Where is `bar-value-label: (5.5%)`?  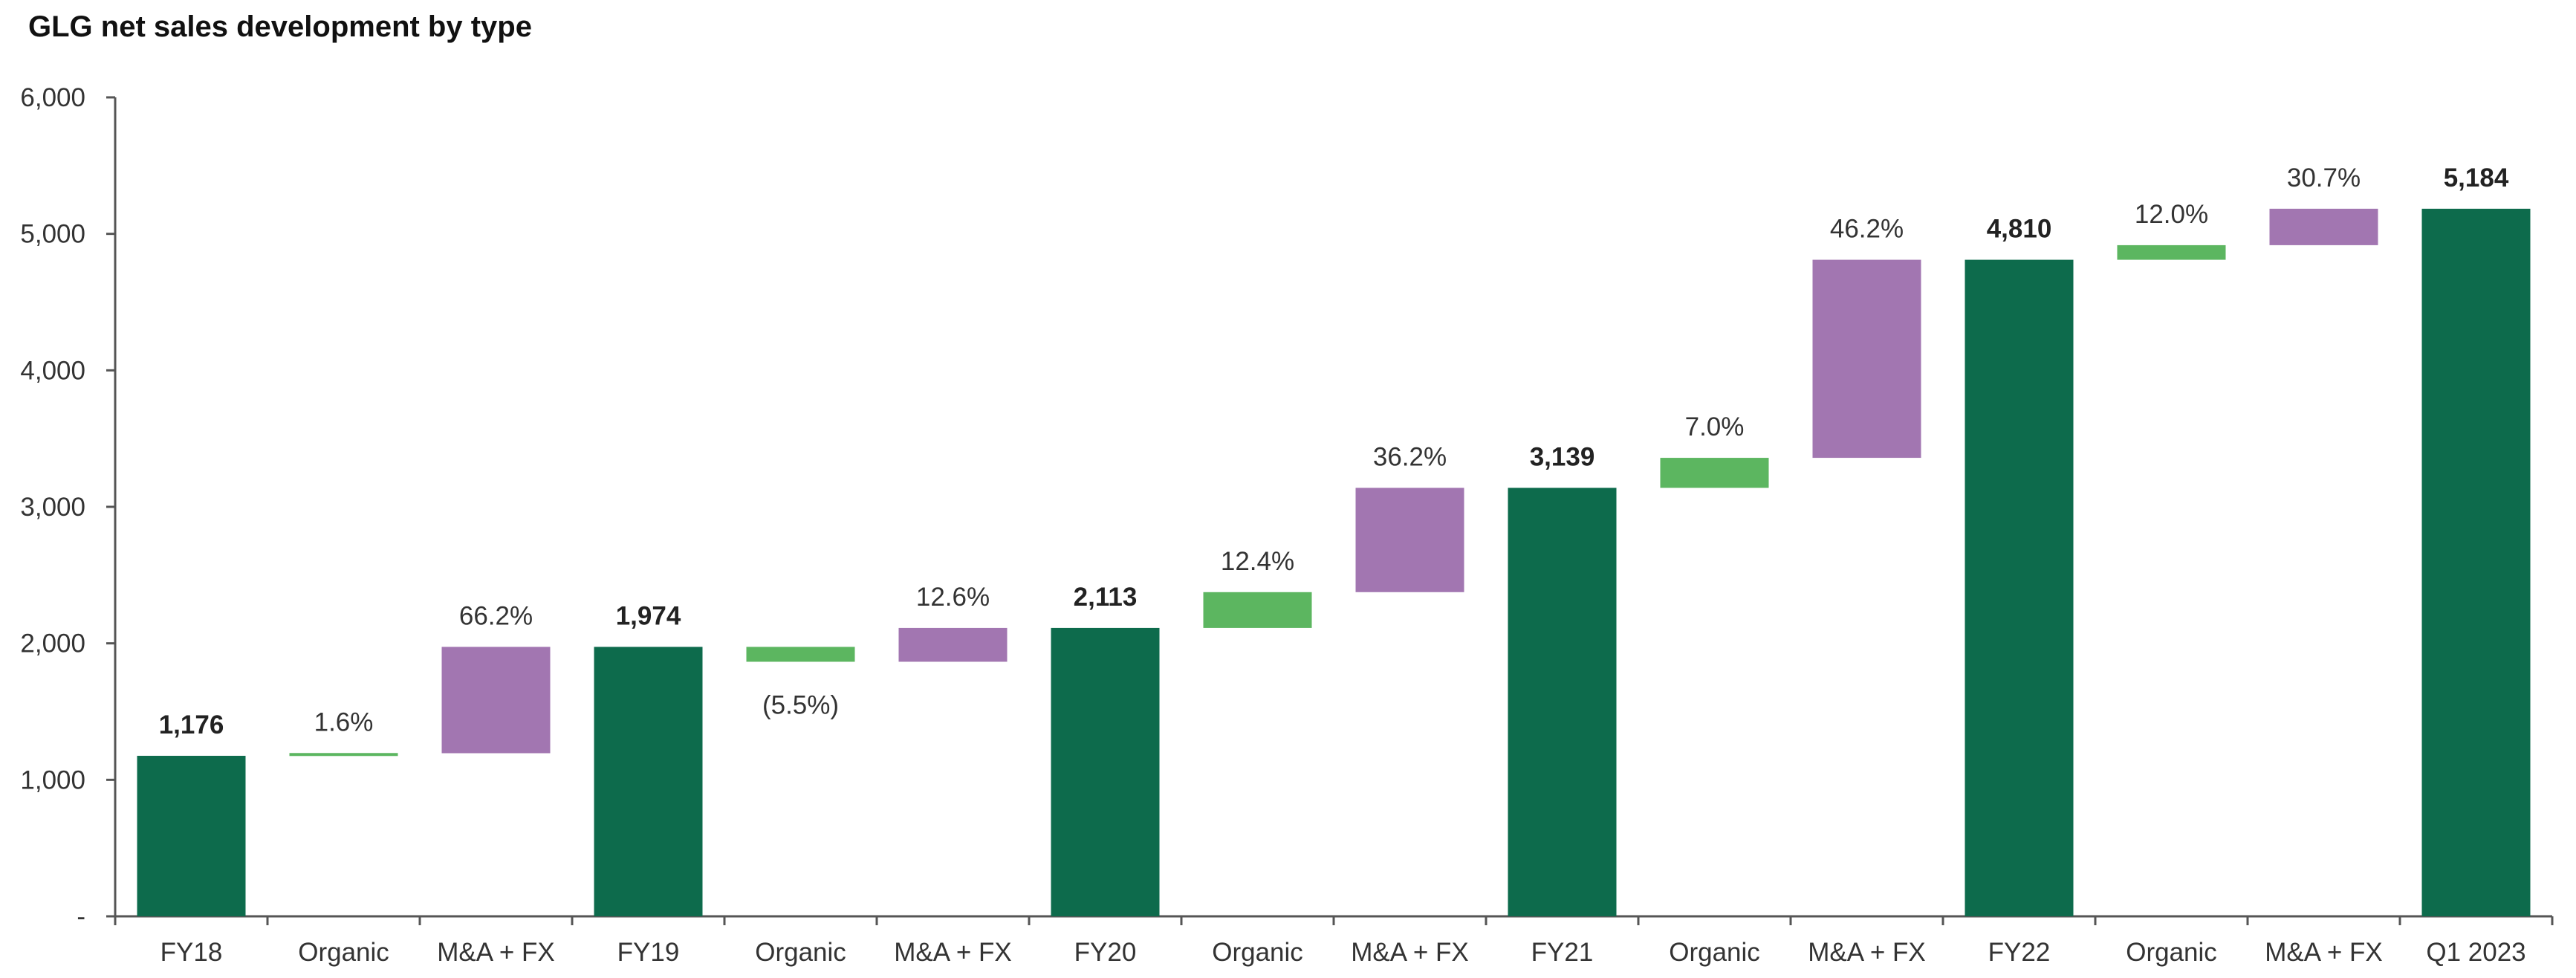
bar-value-label: (5.5%) is located at coordinates (800, 705).